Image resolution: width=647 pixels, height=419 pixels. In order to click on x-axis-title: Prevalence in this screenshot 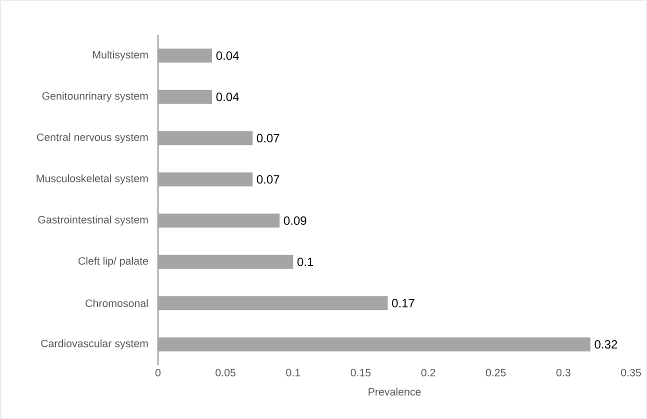, I will do `click(394, 392)`.